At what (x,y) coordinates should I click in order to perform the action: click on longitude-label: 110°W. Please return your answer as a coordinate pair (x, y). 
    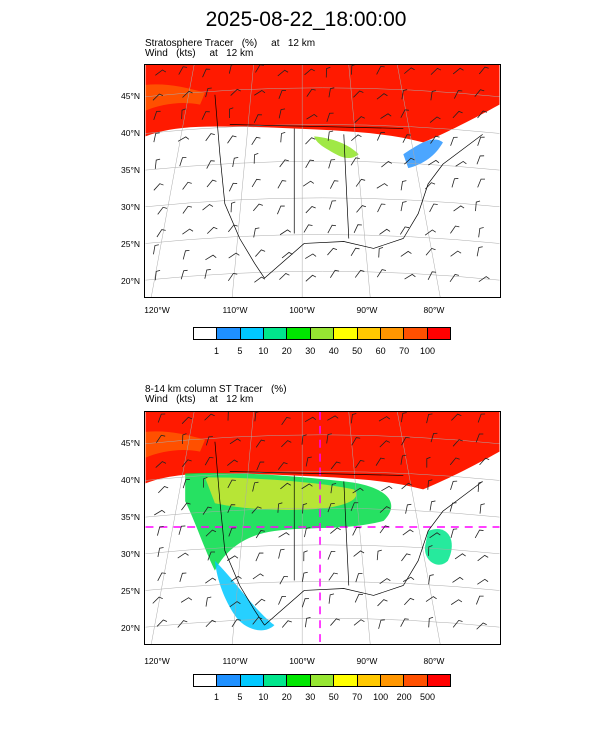
    Looking at the image, I should click on (235, 310).